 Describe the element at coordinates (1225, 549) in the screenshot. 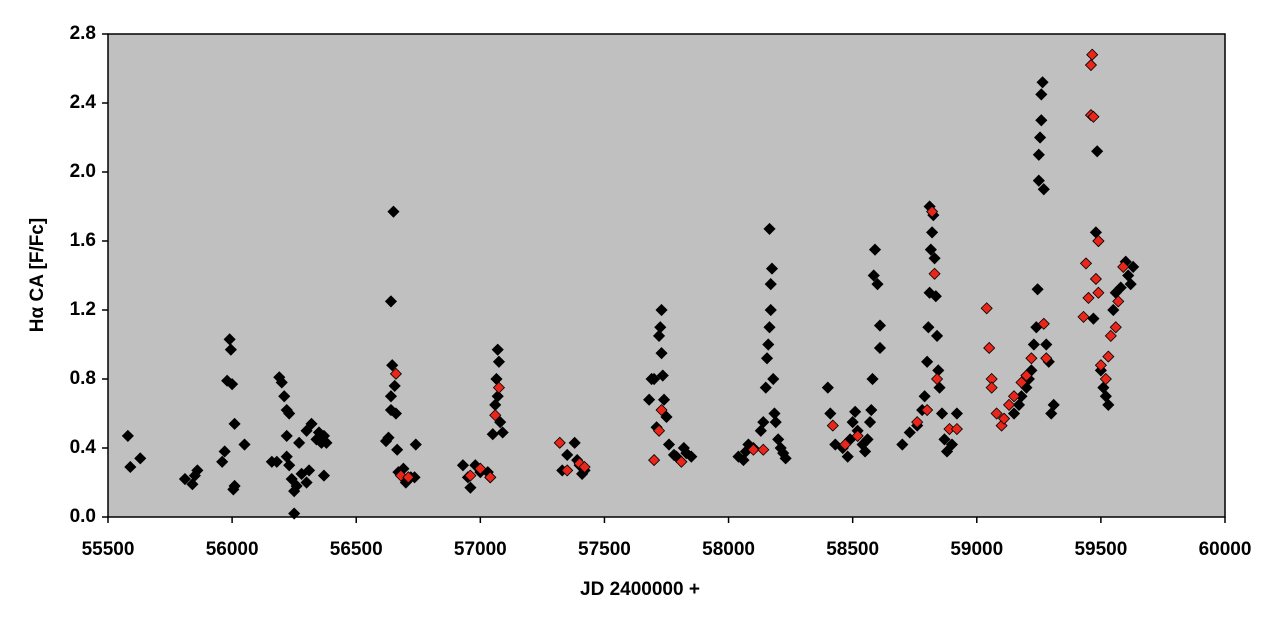

I see `x-tick-label: 60000` at that location.